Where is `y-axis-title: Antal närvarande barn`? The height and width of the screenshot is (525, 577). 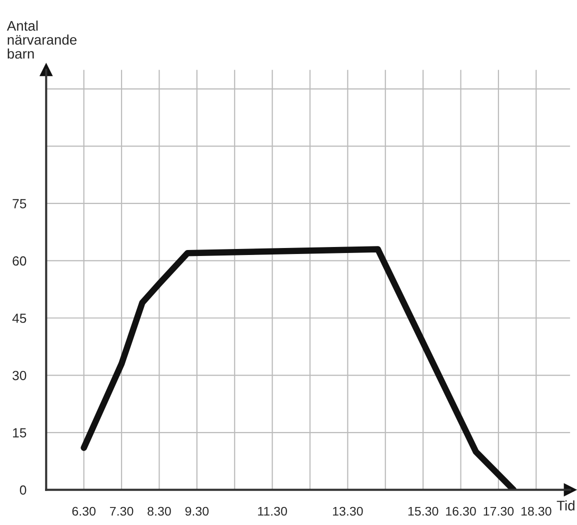
y-axis-title: Antal närvarande barn is located at coordinates (41, 39).